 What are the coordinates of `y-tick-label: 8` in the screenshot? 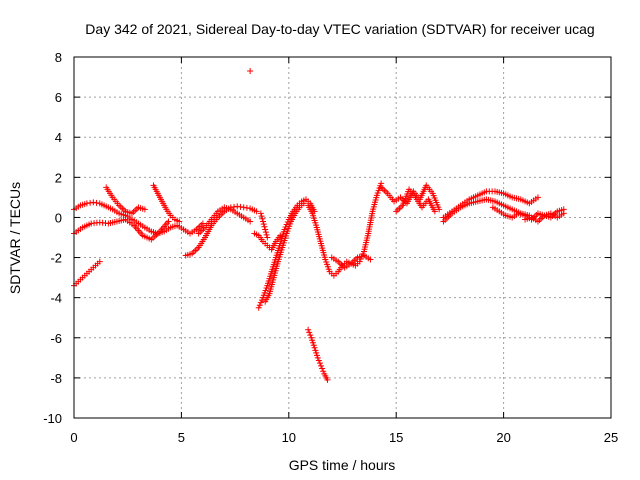 It's located at (58, 57).